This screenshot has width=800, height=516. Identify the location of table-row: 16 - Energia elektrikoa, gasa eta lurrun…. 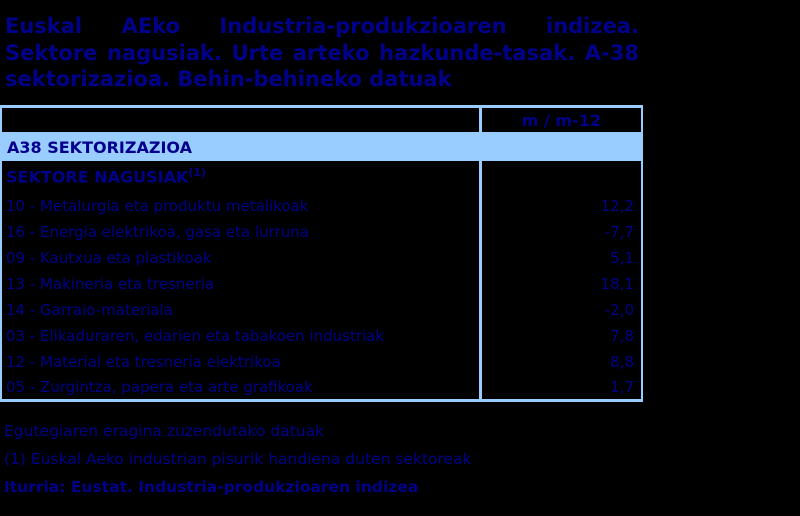
(321, 231).